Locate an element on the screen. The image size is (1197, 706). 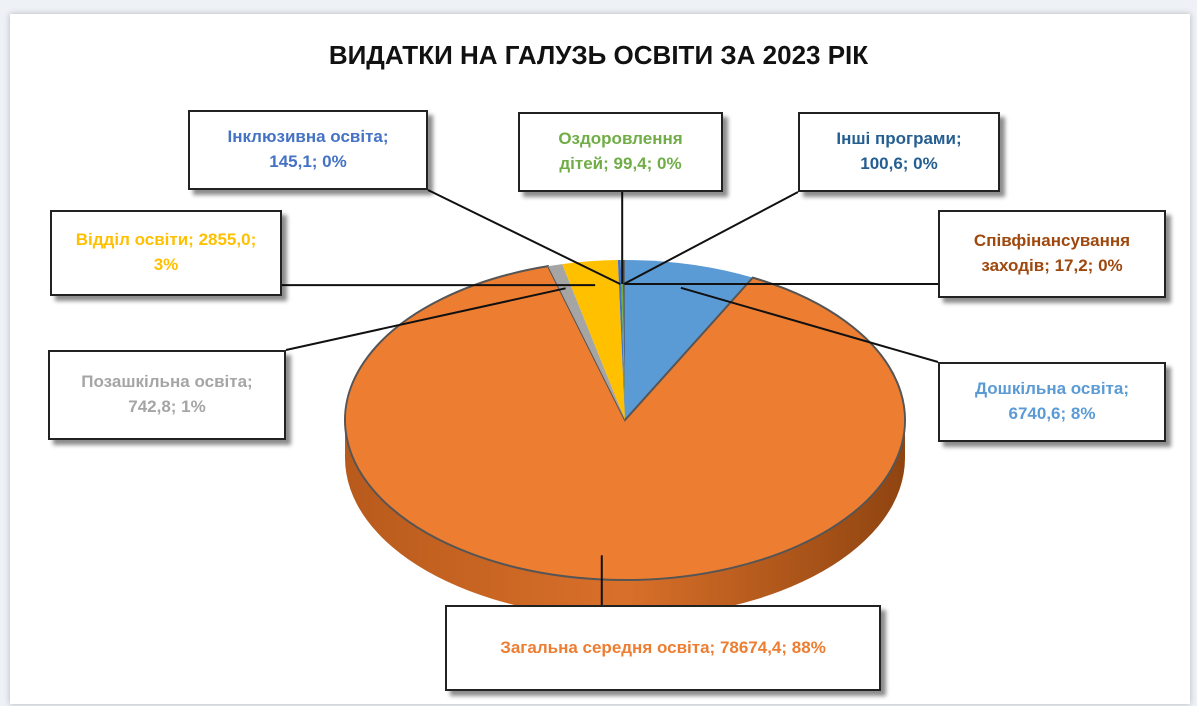
label-category: Інші програми is located at coordinates (896, 139).